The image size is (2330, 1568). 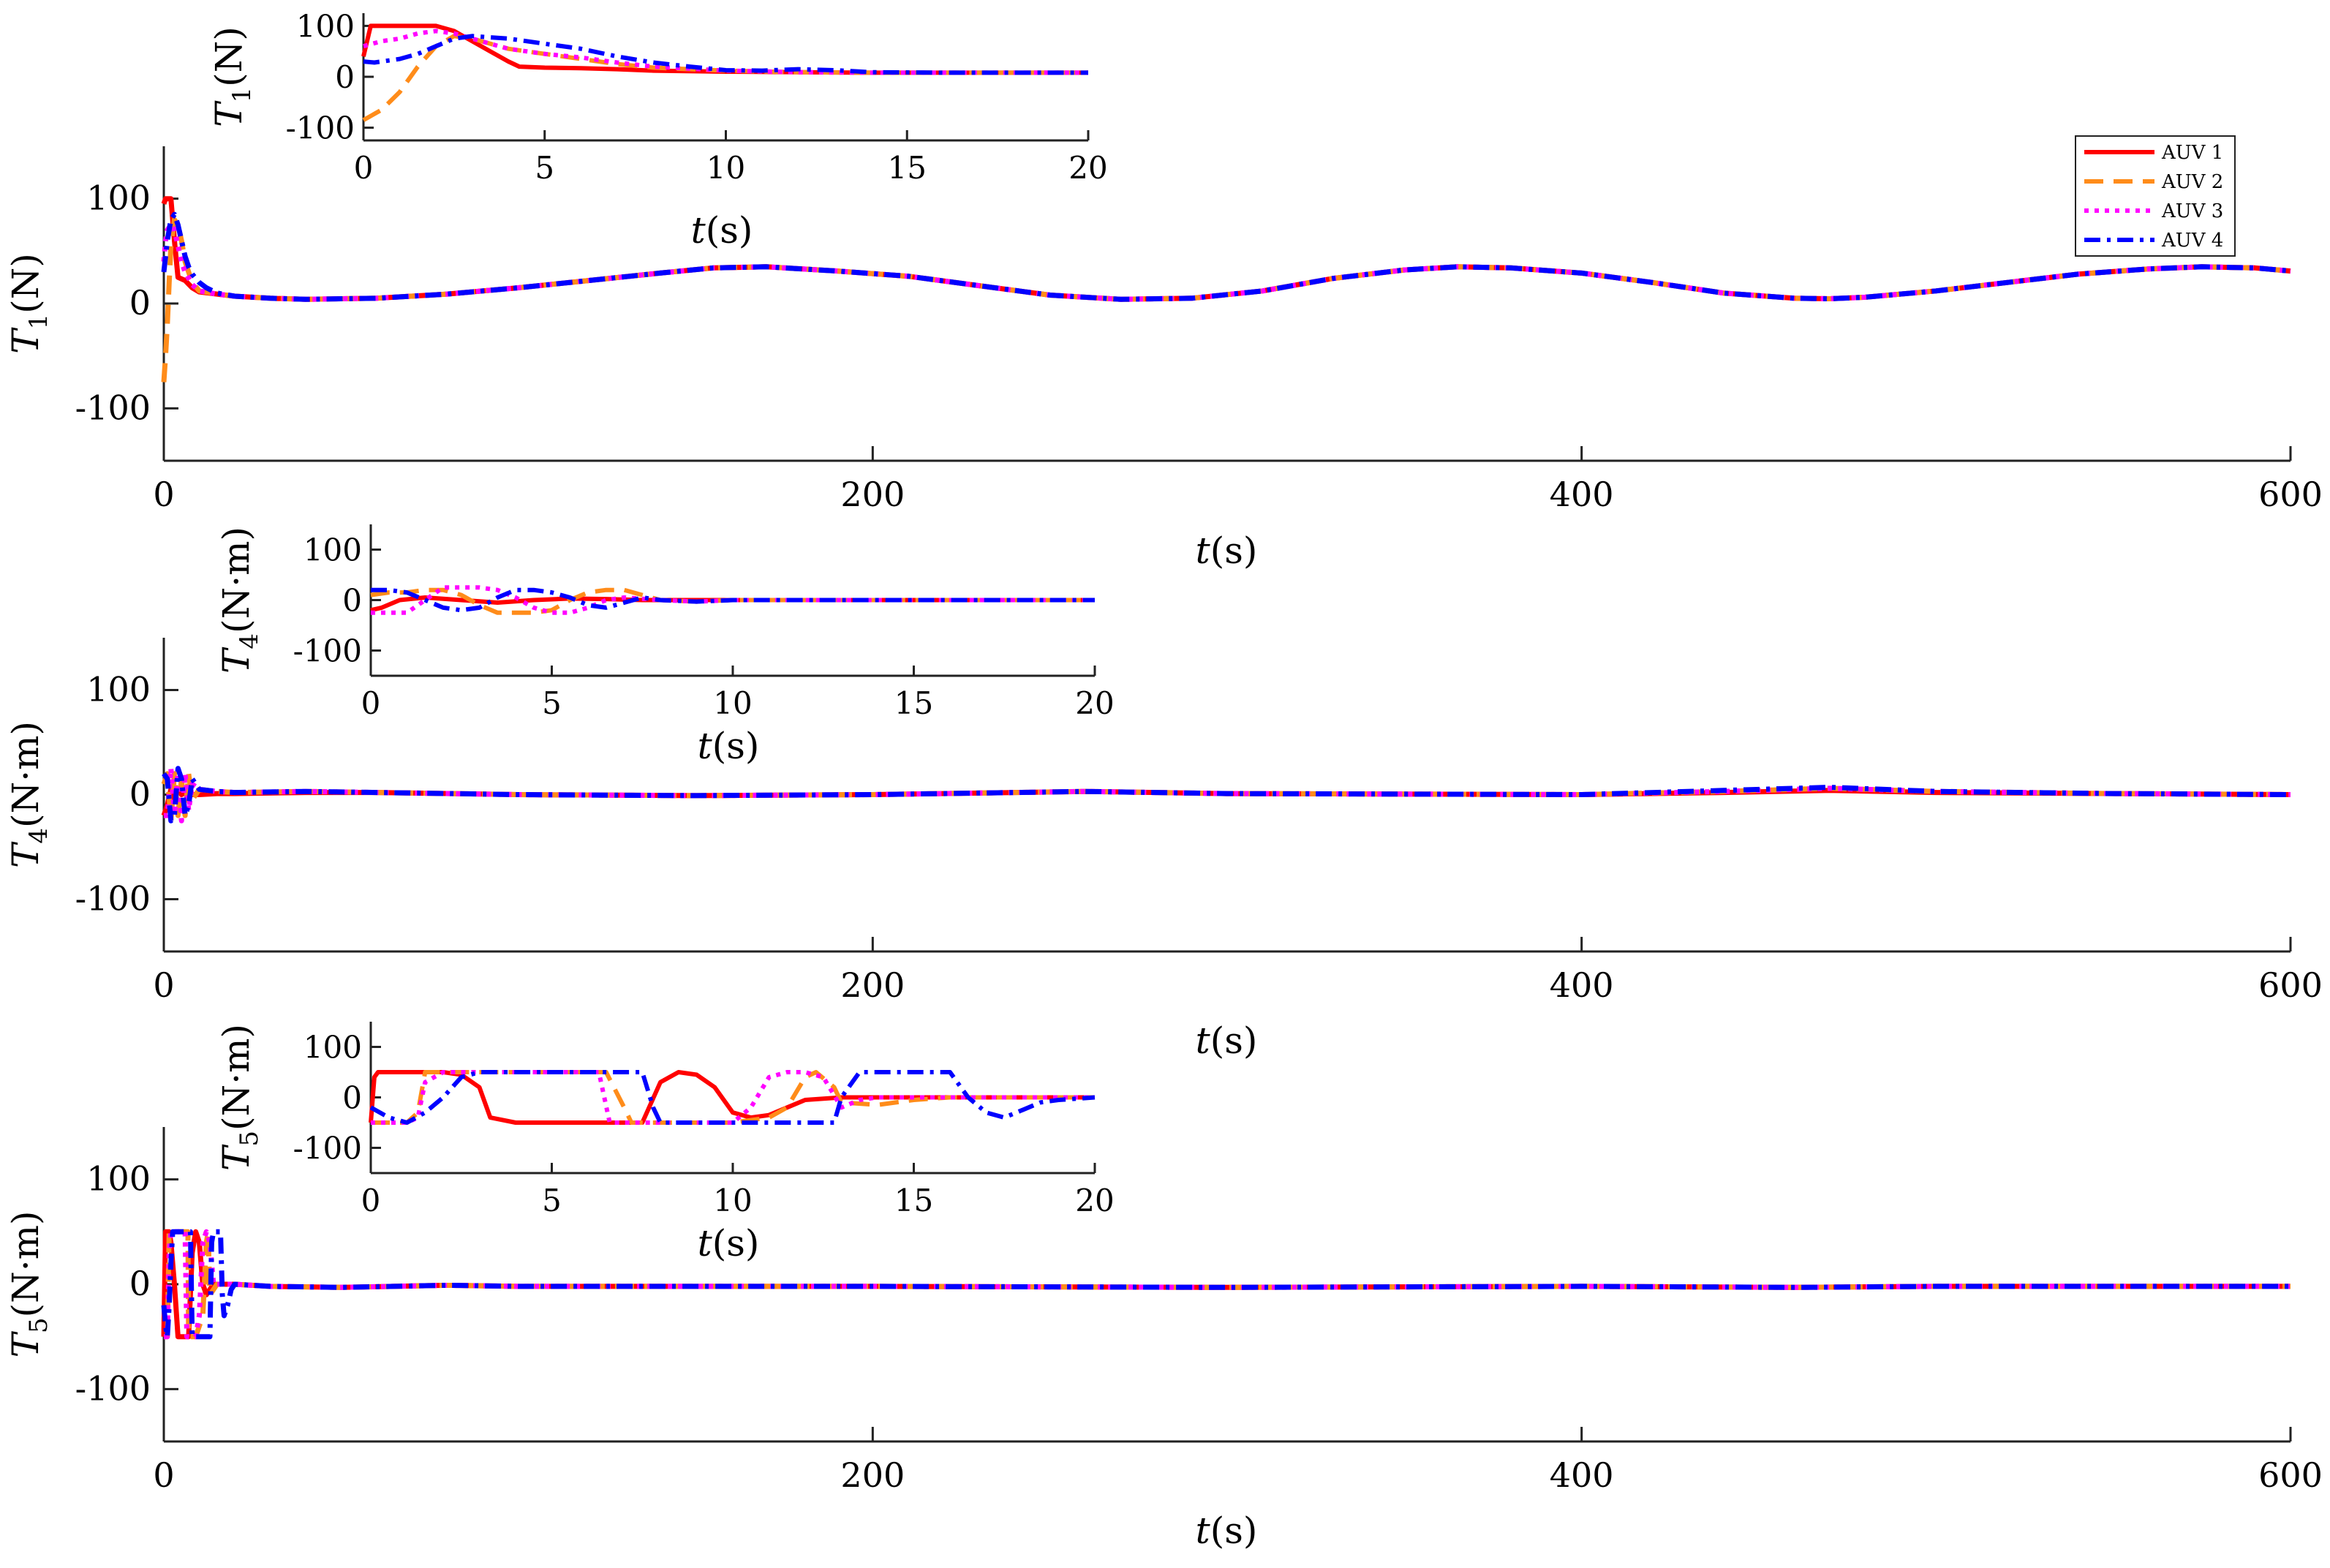 What do you see at coordinates (2192, 211) in the screenshot?
I see `legend-label: AUV 3` at bounding box center [2192, 211].